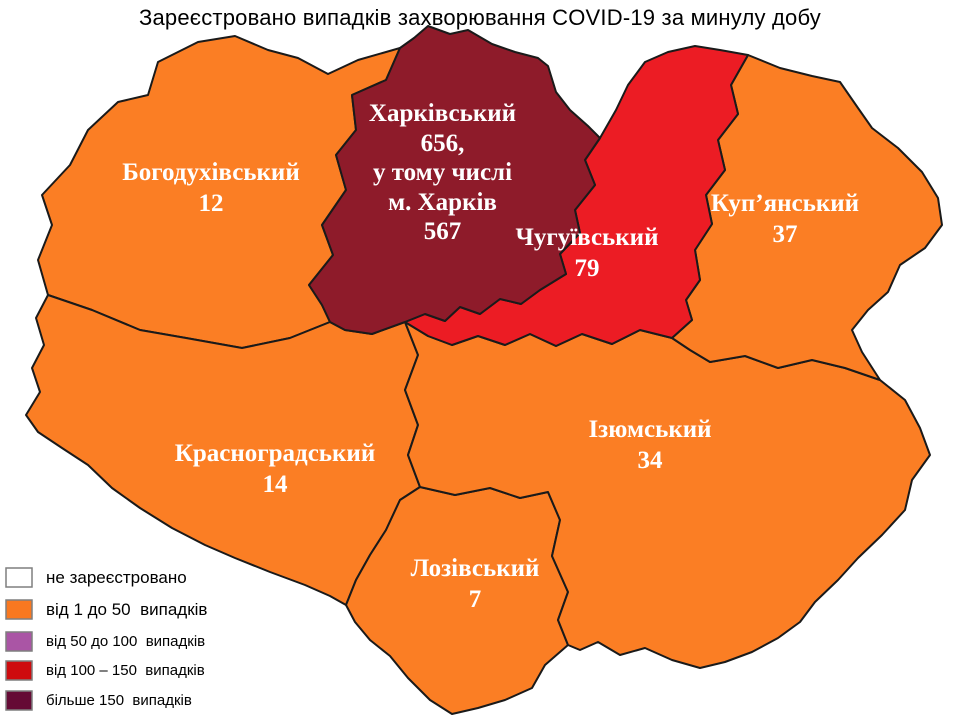 This screenshot has height=720, width=960. What do you see at coordinates (127, 609) in the screenshot?
I see `legend-label: від 1 до 50 випадків` at bounding box center [127, 609].